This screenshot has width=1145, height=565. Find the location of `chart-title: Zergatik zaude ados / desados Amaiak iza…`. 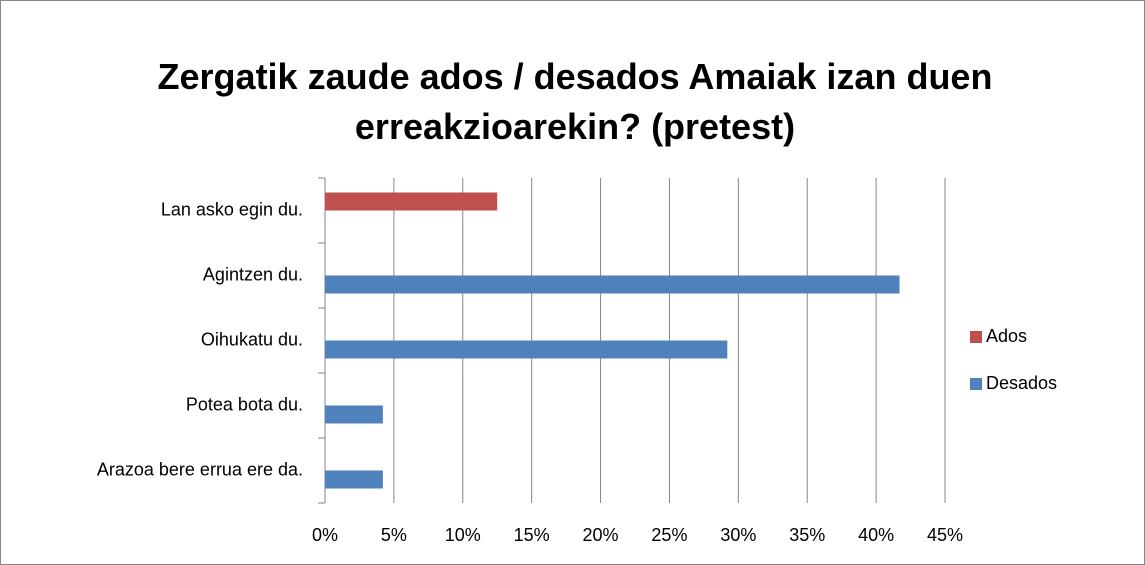

chart-title: Zergatik zaude ados / desados Amaiak iza… is located at coordinates (575, 101).